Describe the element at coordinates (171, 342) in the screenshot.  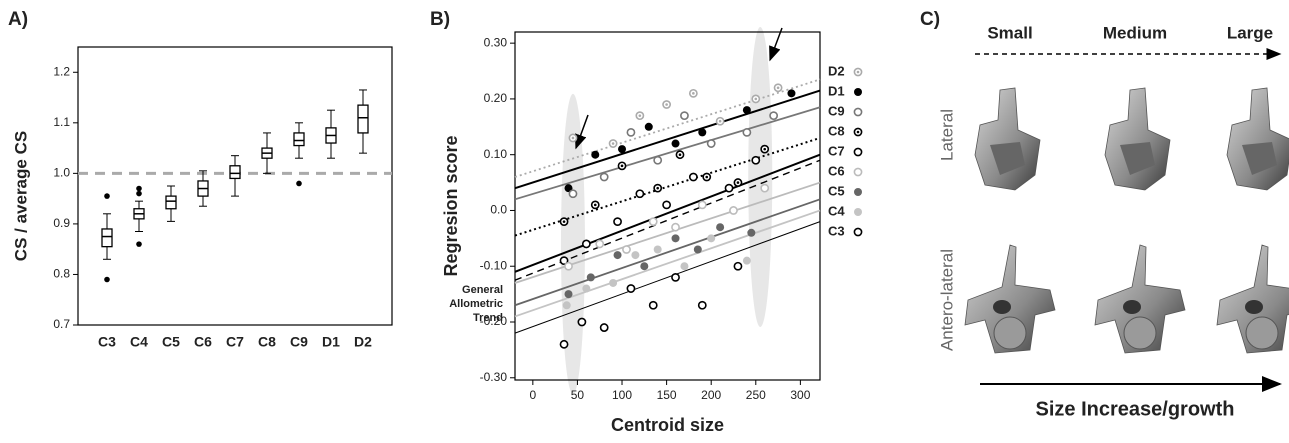
I see `x-tick-label: C5` at that location.